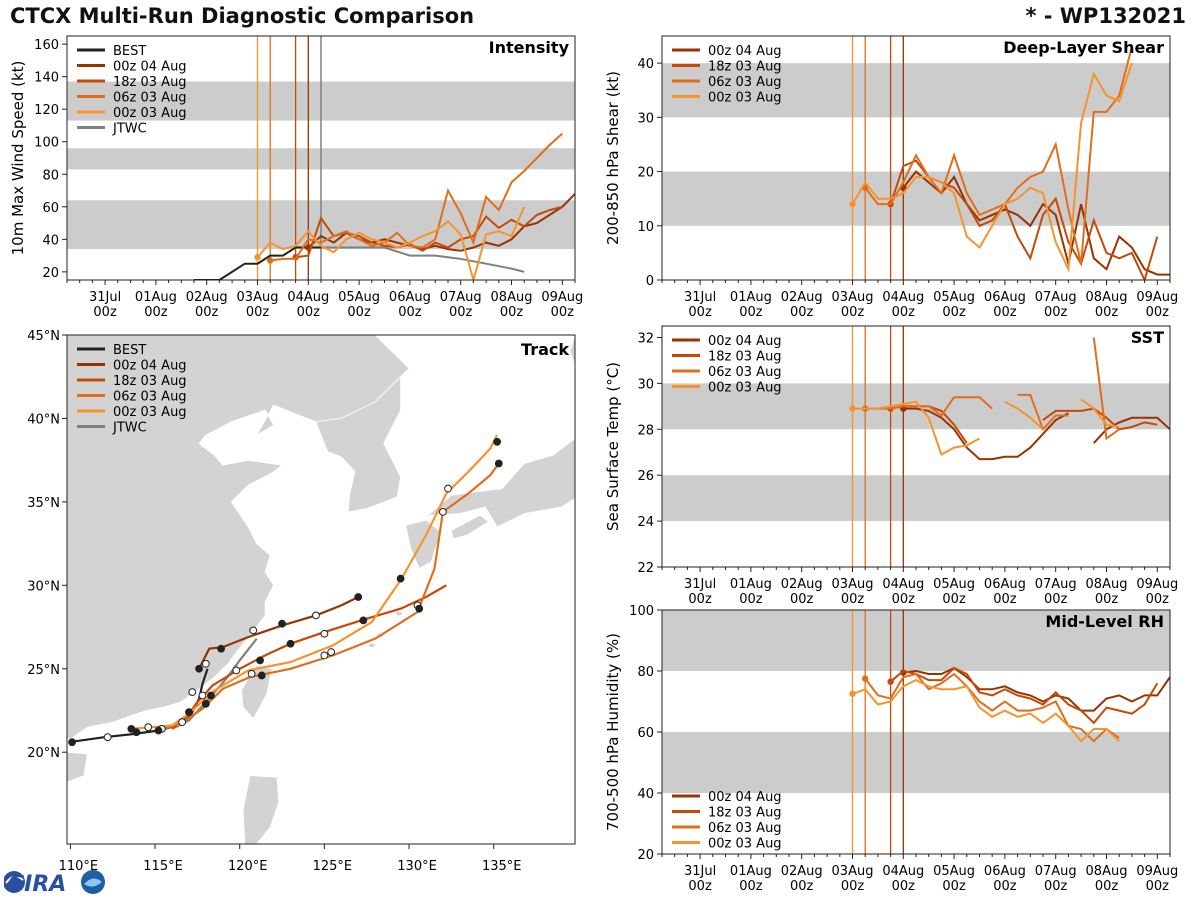 This screenshot has height=900, width=1200. I want to click on rh-xtick-label-top: 08Aug, so click(1107, 871).